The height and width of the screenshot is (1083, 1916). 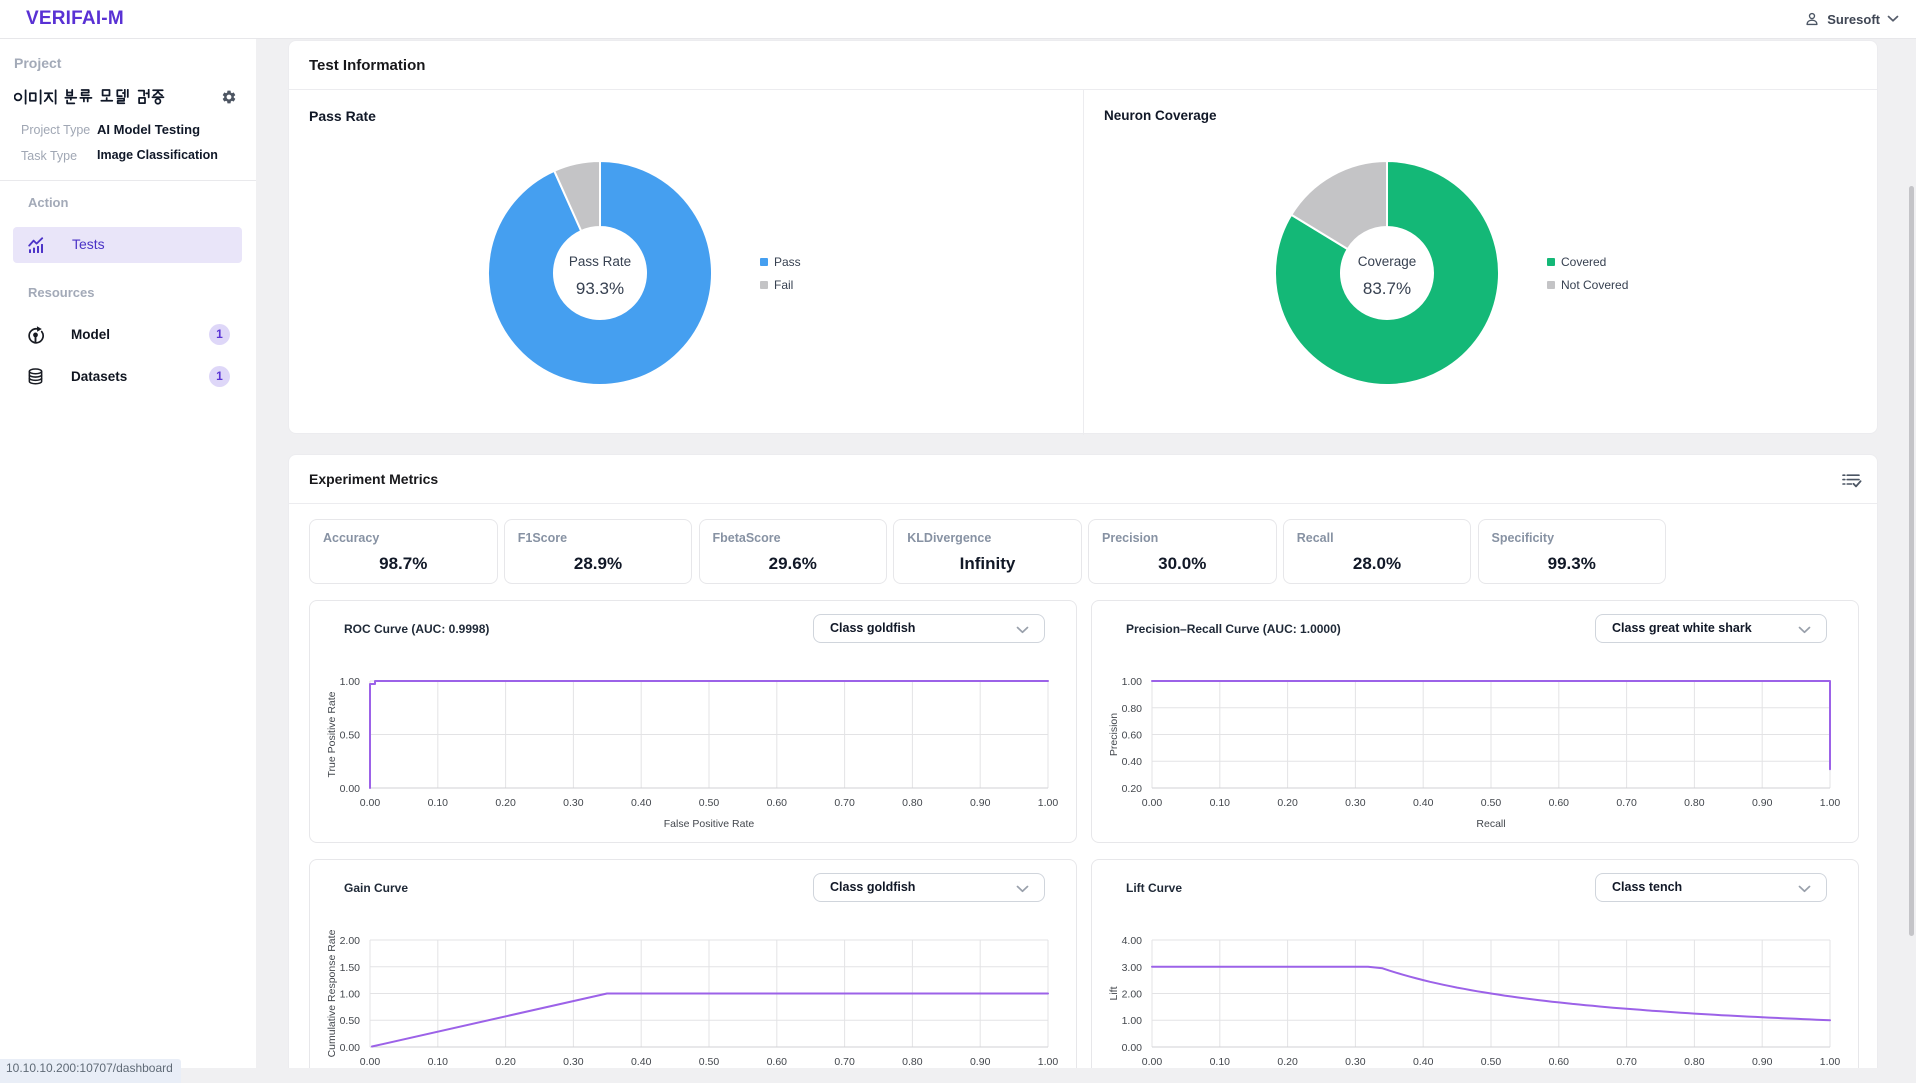 I want to click on svg-text: 3.00, so click(x=1132, y=968).